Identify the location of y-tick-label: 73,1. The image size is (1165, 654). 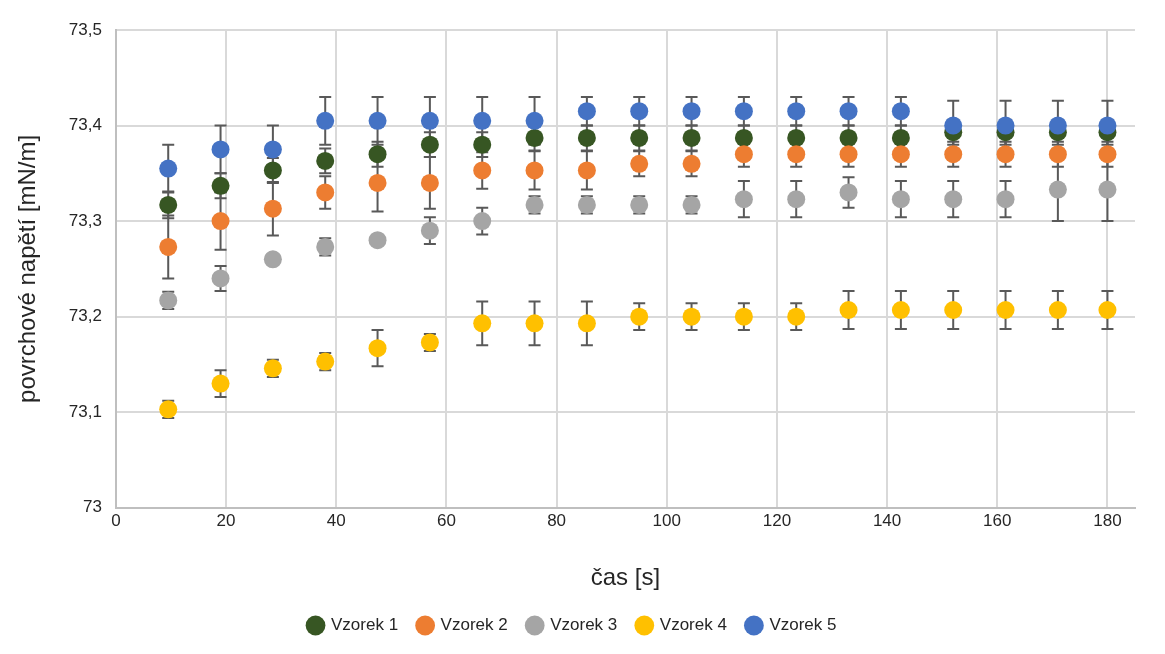
(85, 411).